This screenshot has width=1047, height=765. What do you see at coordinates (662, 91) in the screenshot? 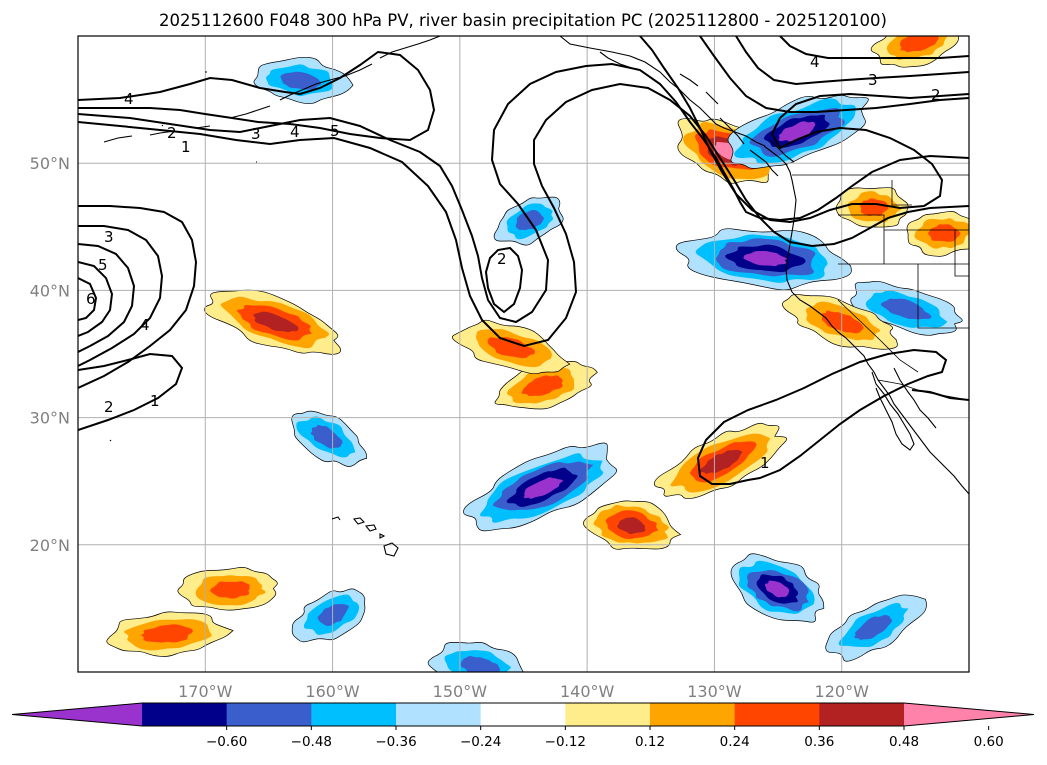
I see `alaska-coastline` at bounding box center [662, 91].